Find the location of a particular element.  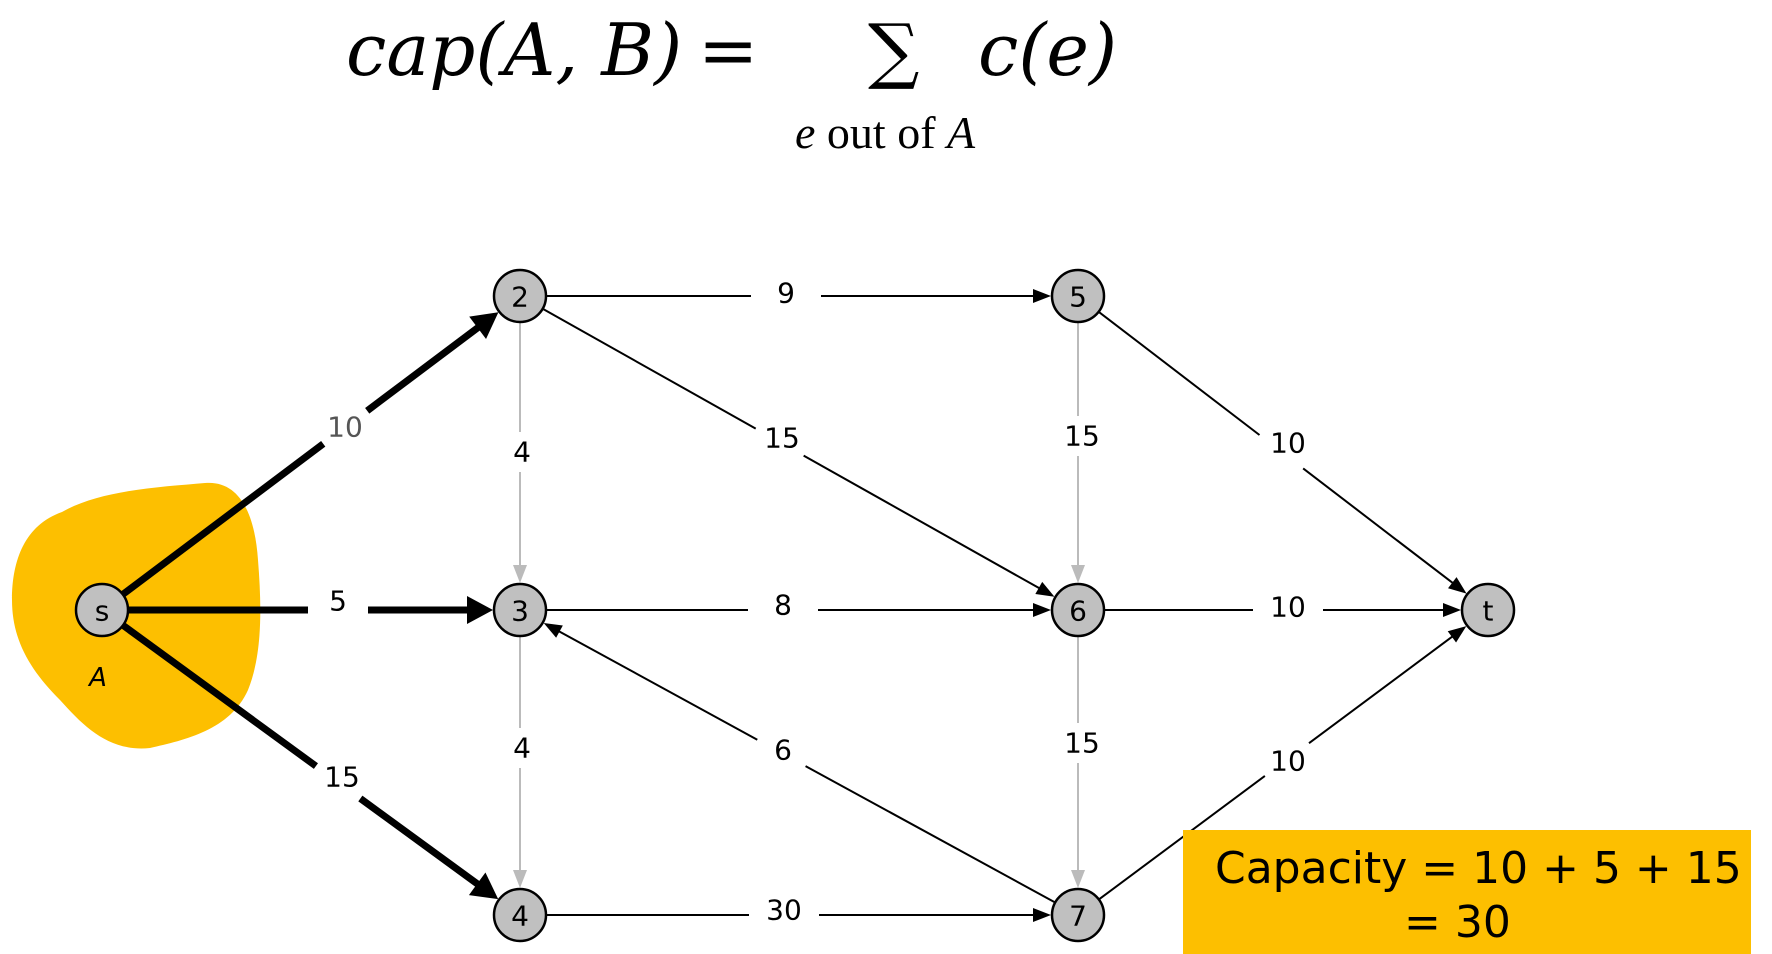

edge-s-3-capacity: 5 is located at coordinates (338, 601).